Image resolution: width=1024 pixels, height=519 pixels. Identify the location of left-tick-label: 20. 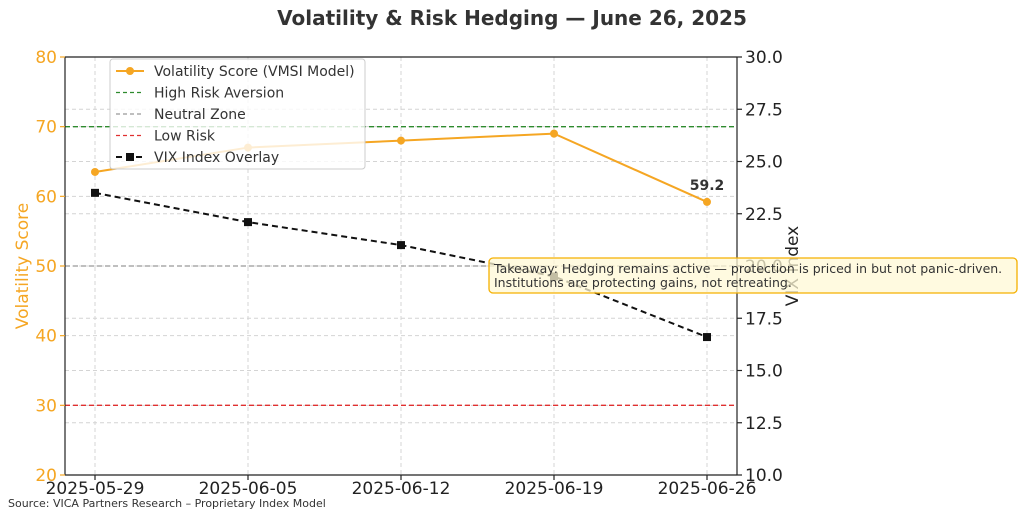
(46, 476).